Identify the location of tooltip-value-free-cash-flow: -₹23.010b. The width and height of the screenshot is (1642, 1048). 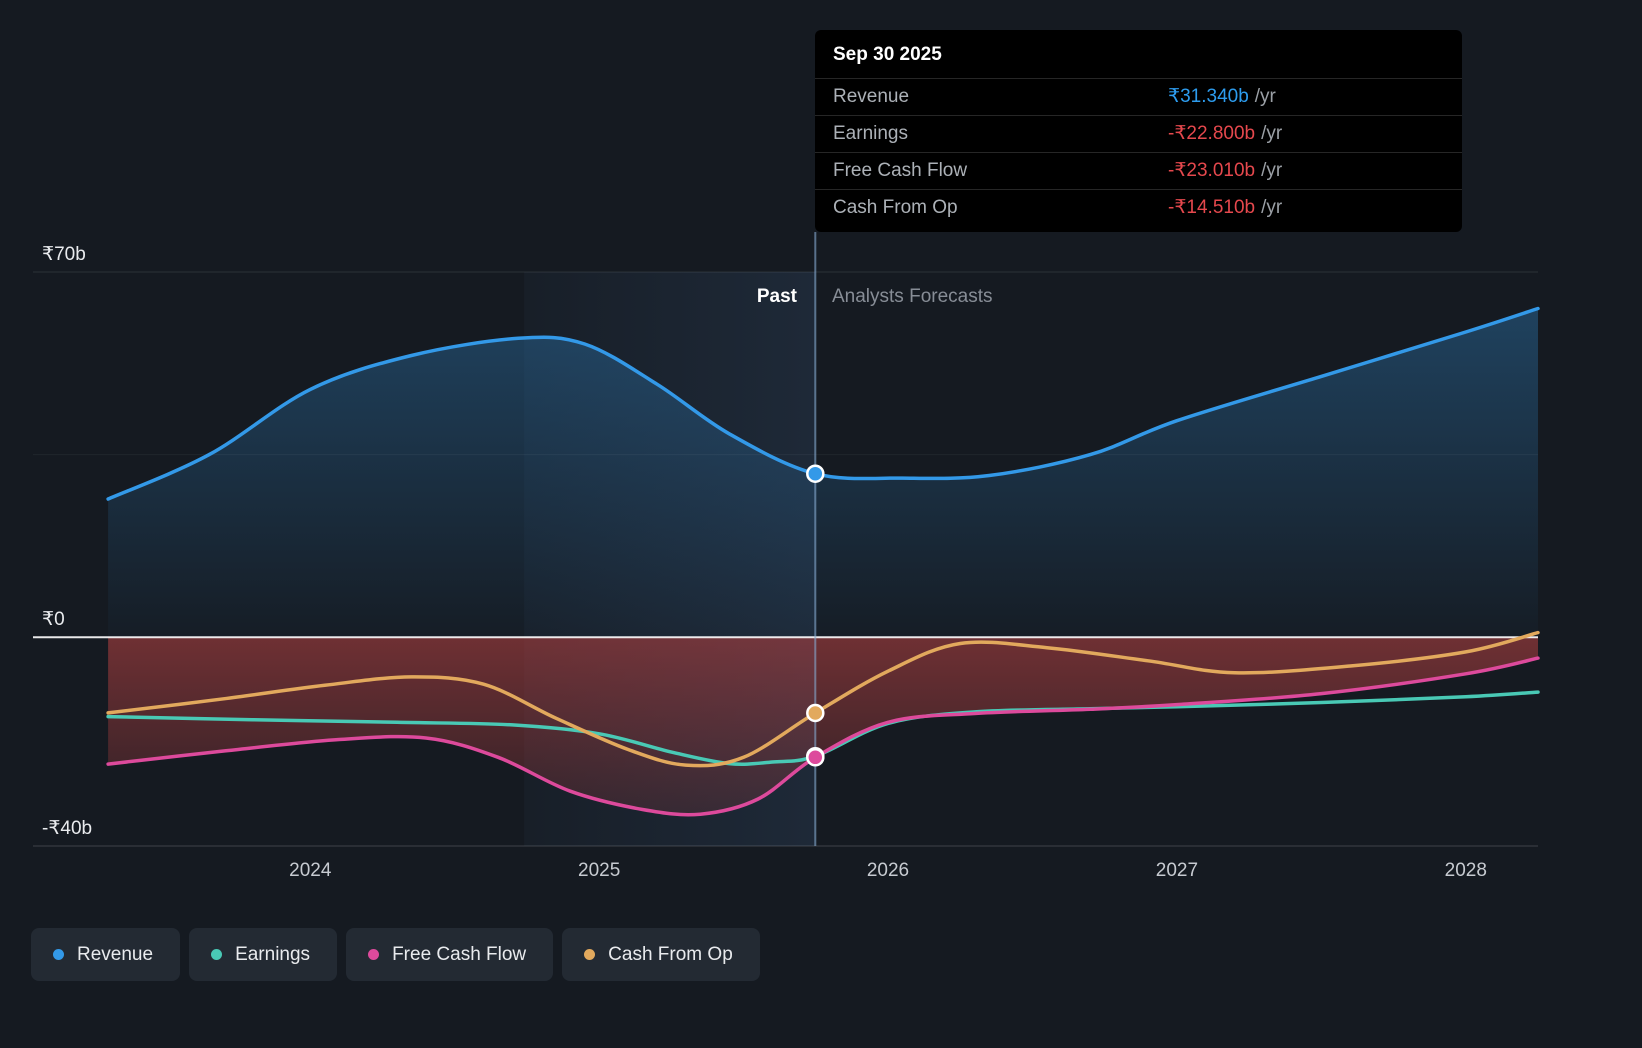
(1212, 170).